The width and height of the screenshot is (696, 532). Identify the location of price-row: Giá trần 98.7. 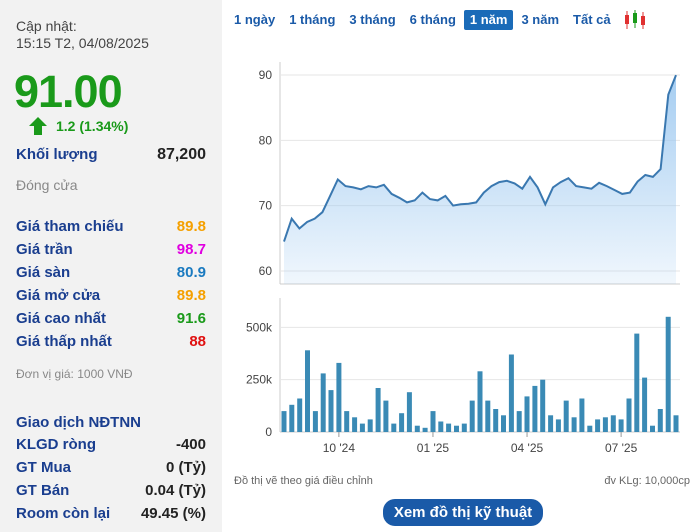
(111, 249).